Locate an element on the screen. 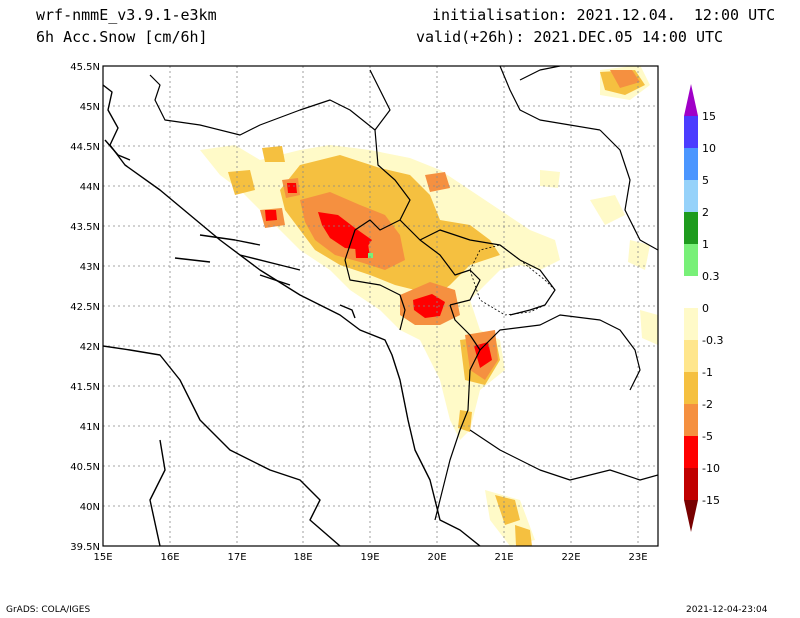  colorbar-label: -5 is located at coordinates (707, 436).